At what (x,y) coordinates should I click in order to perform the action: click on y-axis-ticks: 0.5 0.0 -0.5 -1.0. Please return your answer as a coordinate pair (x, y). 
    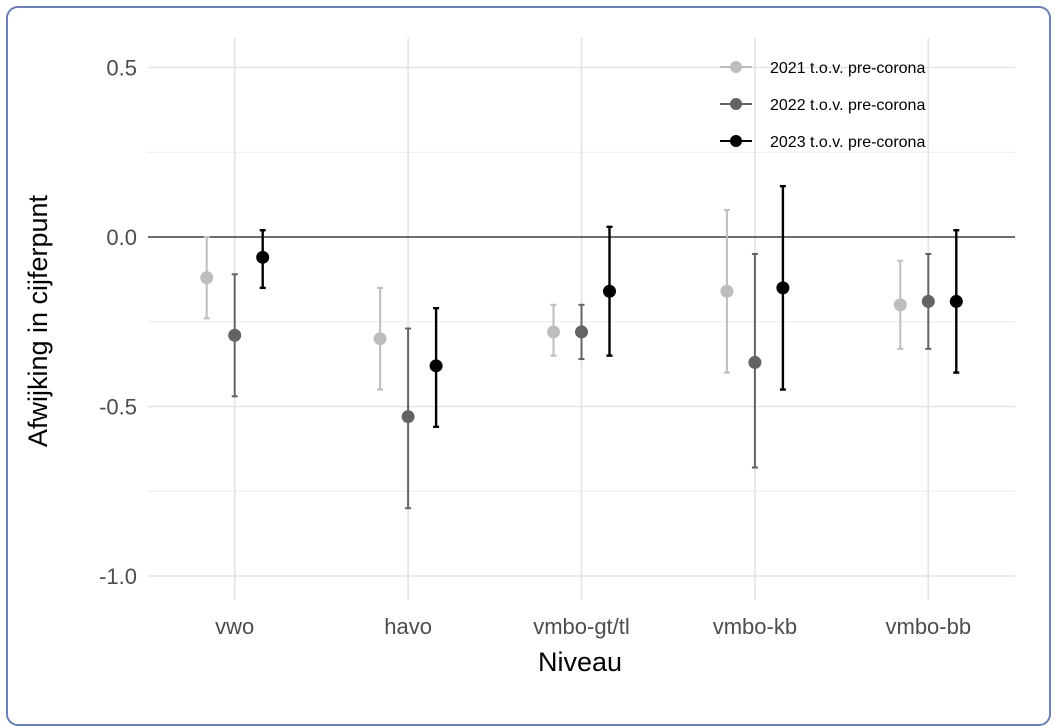
    Looking at the image, I should click on (118, 323).